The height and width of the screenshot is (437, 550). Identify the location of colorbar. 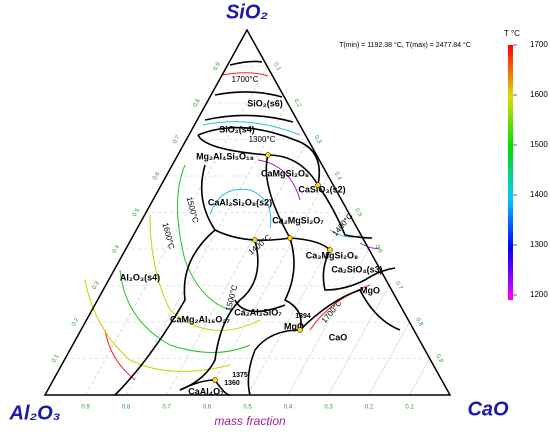
(510, 172).